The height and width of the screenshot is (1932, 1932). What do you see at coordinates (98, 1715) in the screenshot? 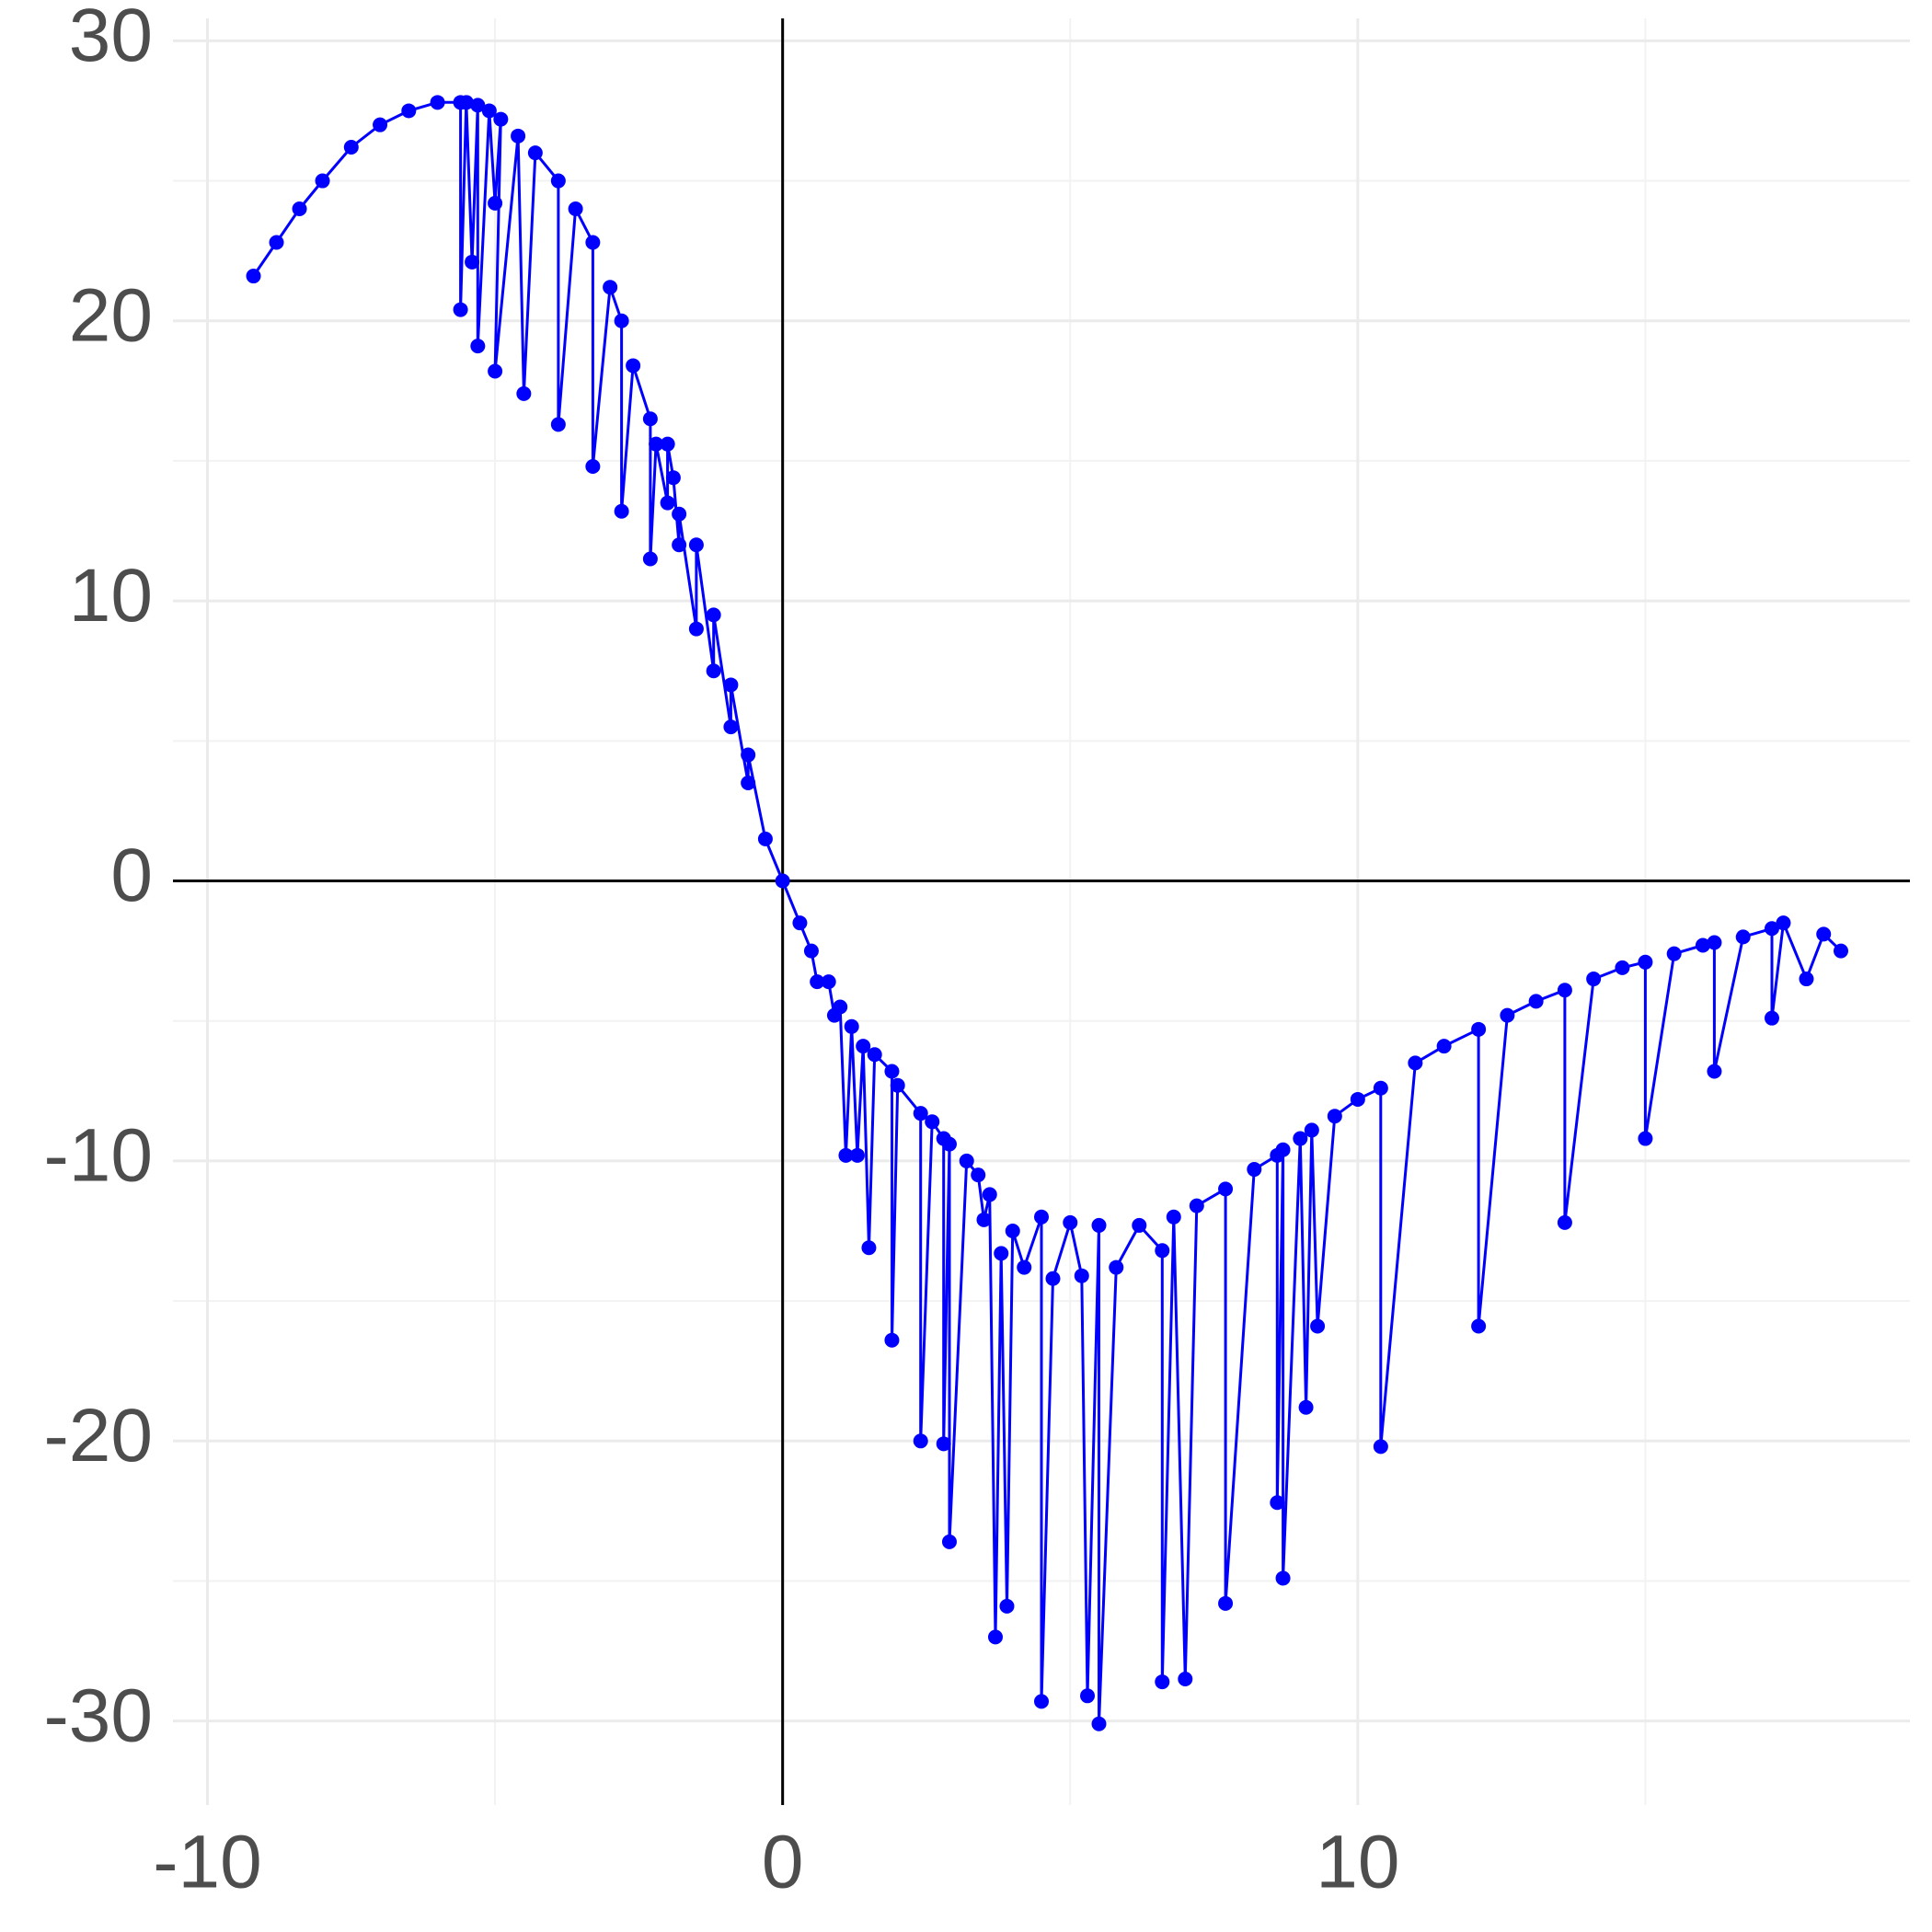
I see `y-tick-label: -30` at bounding box center [98, 1715].